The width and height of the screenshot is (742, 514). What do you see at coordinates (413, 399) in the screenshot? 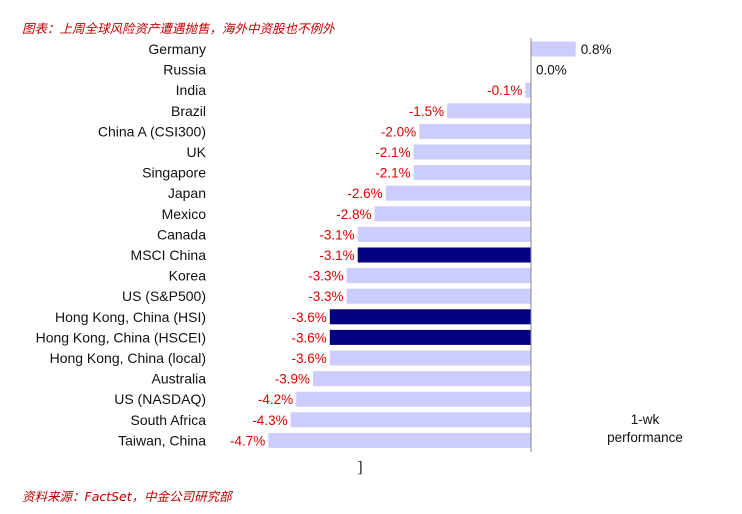
I see `bar-us-nasdaq` at bounding box center [413, 399].